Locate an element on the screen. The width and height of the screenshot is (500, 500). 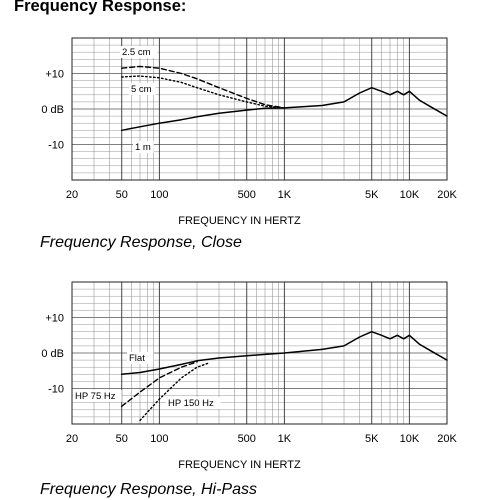
chart-caption-hipass: Frequency Response, Hi-Pass is located at coordinates (148, 489).